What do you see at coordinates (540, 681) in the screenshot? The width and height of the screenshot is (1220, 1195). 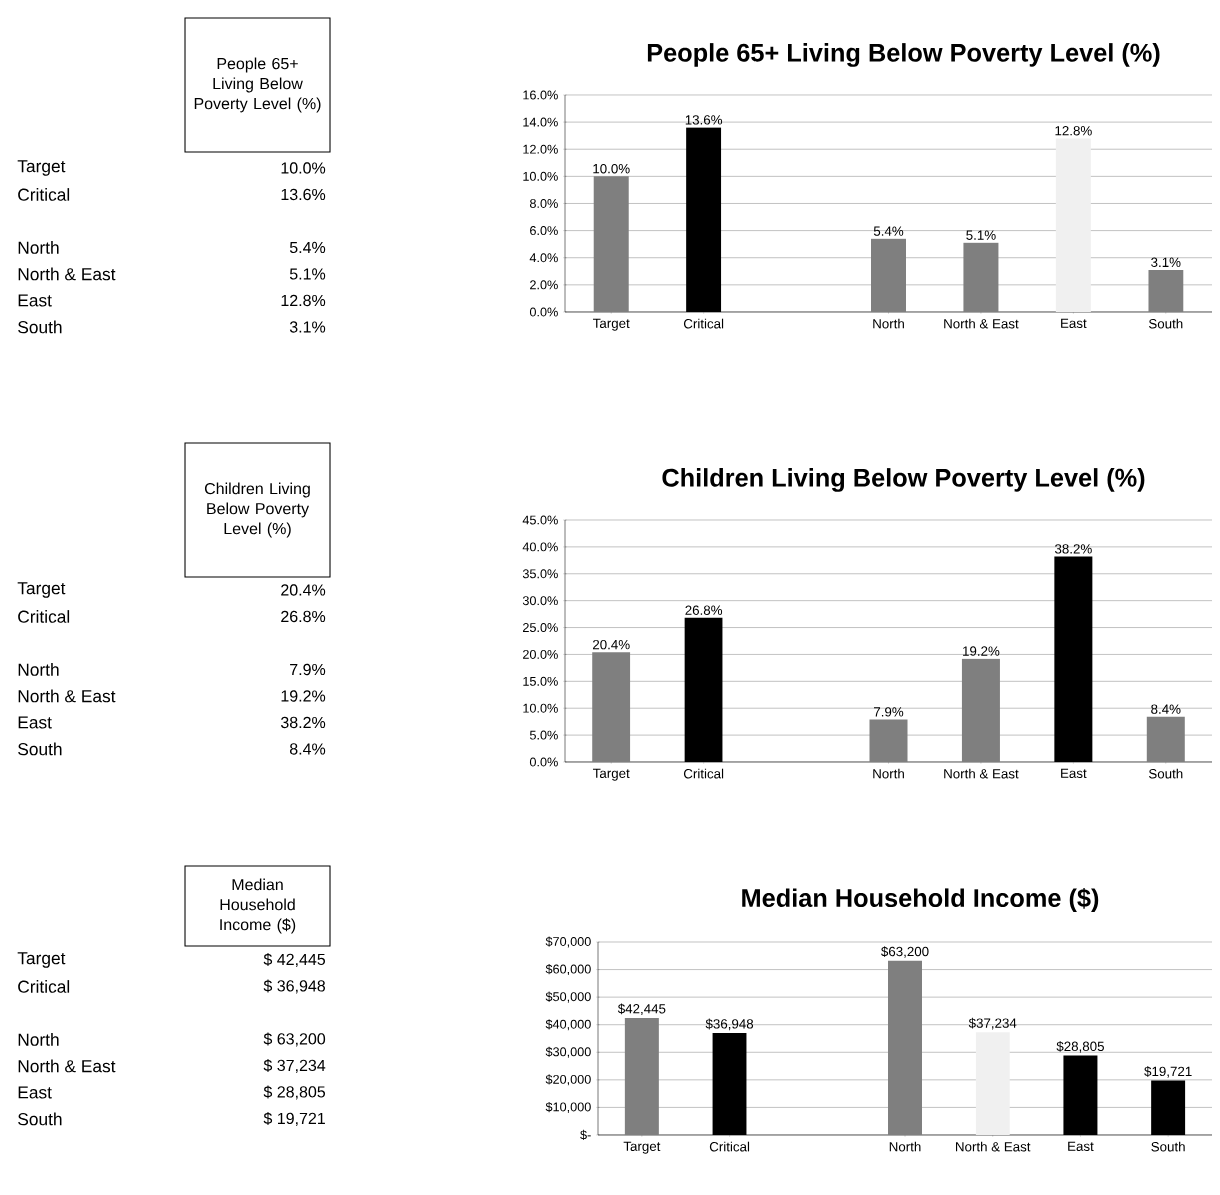 I see `y-tick-label: 15.0%` at bounding box center [540, 681].